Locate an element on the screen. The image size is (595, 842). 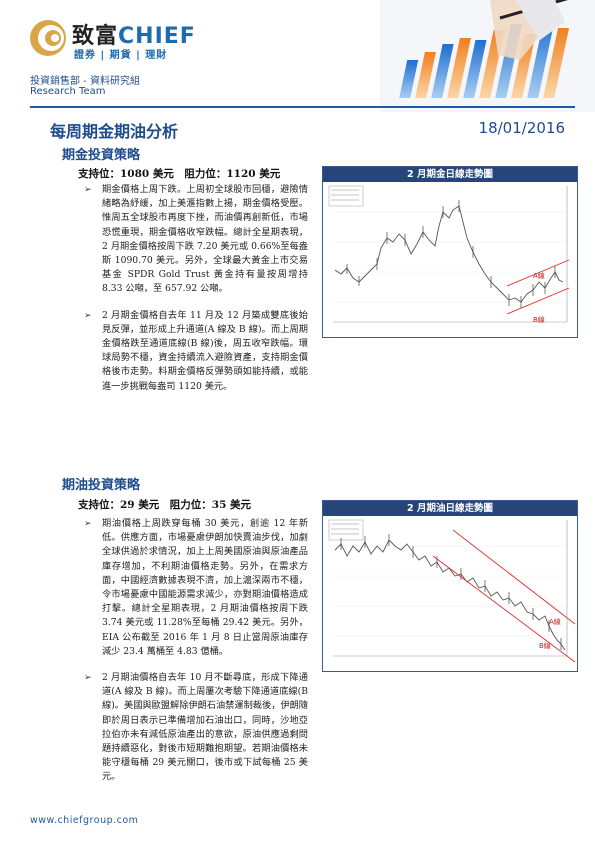
gold-chart-image: A線 B線 is located at coordinates (450, 259).